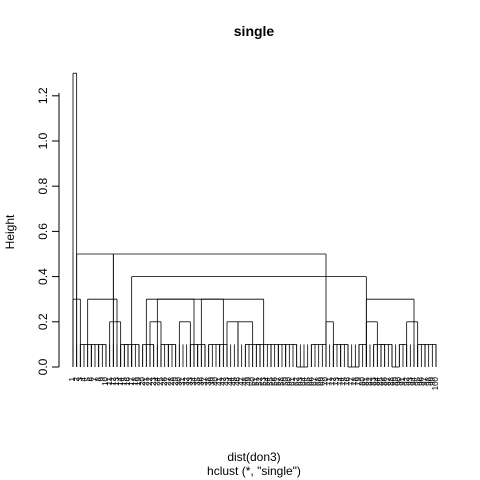 The width and height of the screenshot is (480, 480). I want to click on leaf-label: 18, so click(134, 380).